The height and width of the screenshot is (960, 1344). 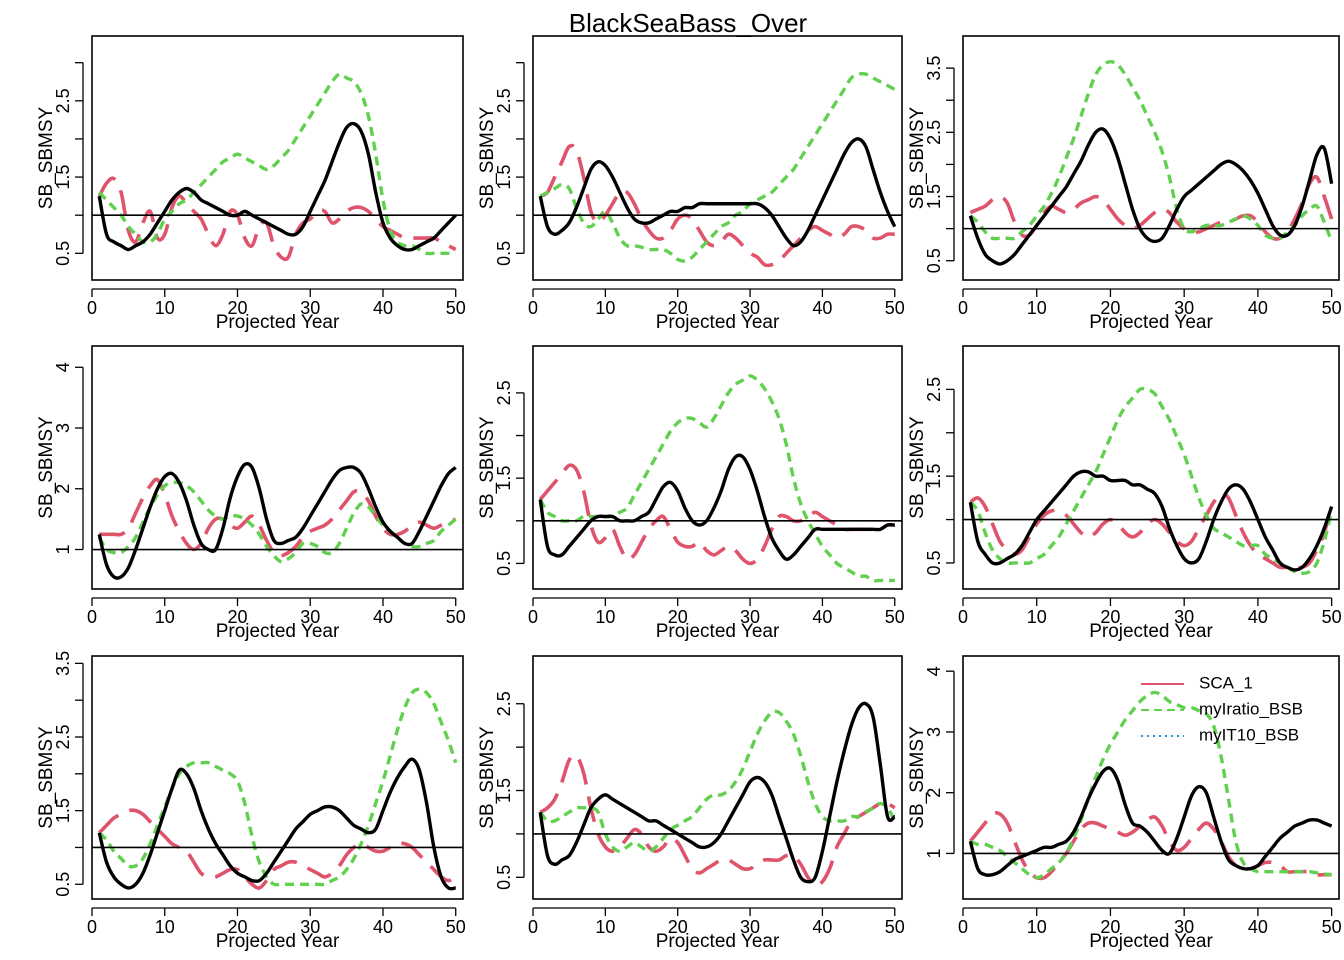 What do you see at coordinates (63, 489) in the screenshot?
I see `y-tick-label: 2` at bounding box center [63, 489].